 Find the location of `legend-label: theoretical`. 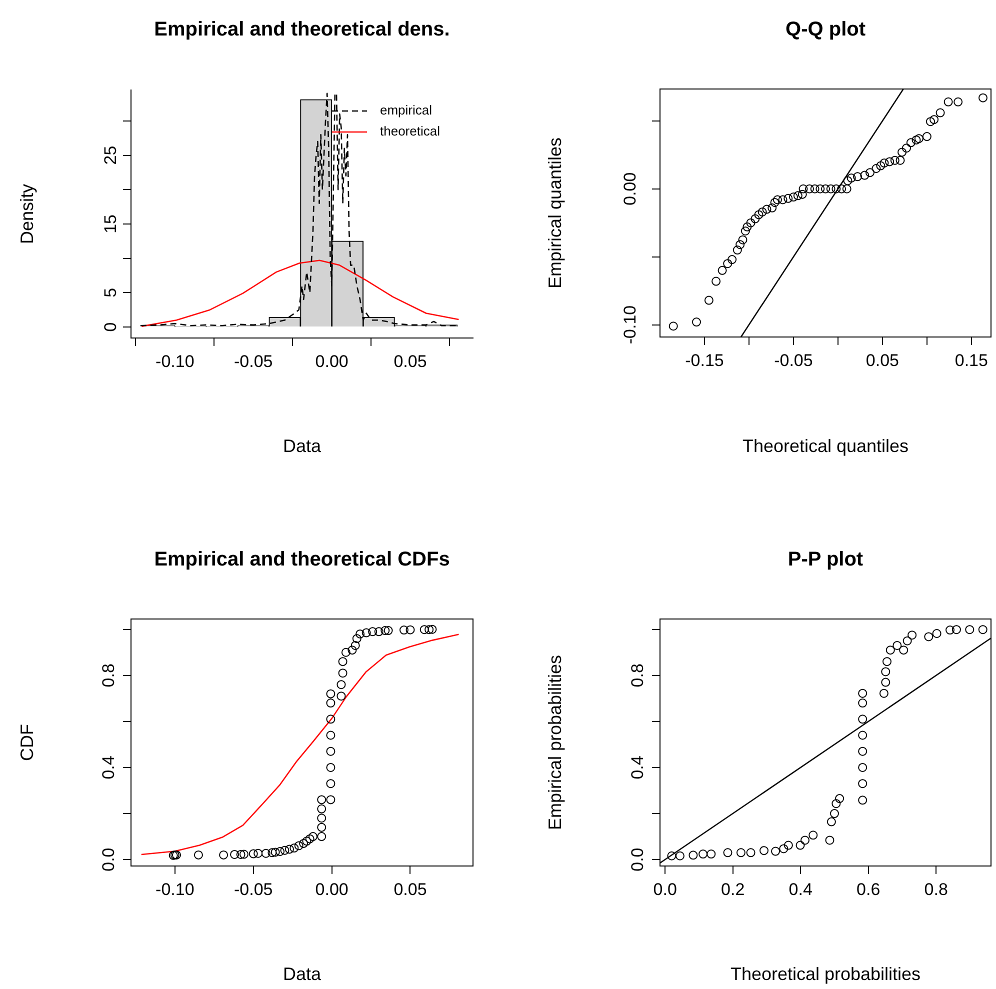

legend-label: theoretical is located at coordinates (410, 131).